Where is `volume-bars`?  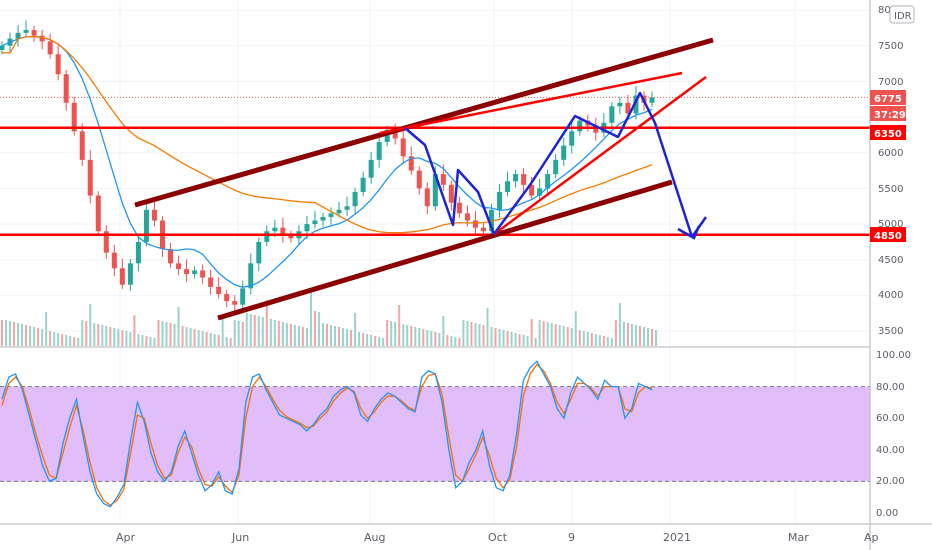 volume-bars is located at coordinates (329, 319).